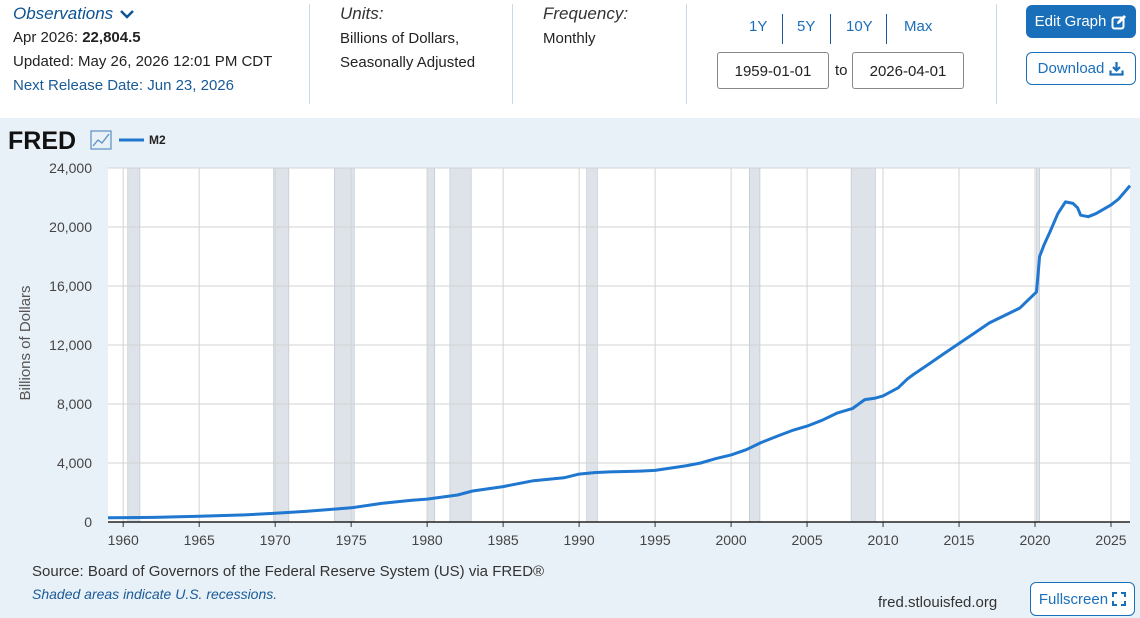 Image resolution: width=1140 pixels, height=618 pixels. I want to click on observations-toggle: Observations, so click(142, 14).